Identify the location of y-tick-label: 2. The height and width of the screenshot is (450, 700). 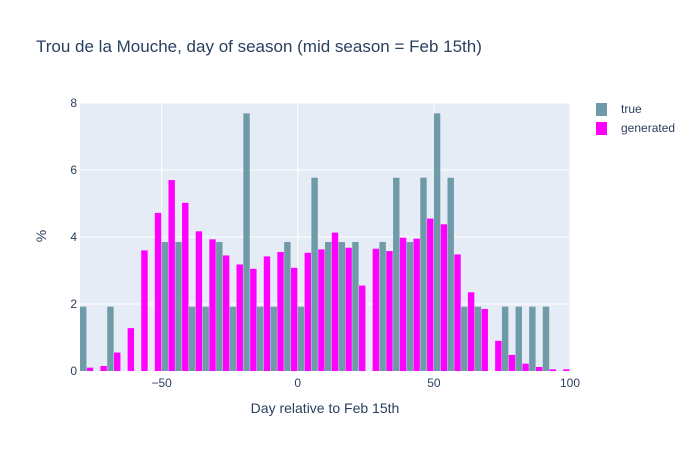
(73, 304).